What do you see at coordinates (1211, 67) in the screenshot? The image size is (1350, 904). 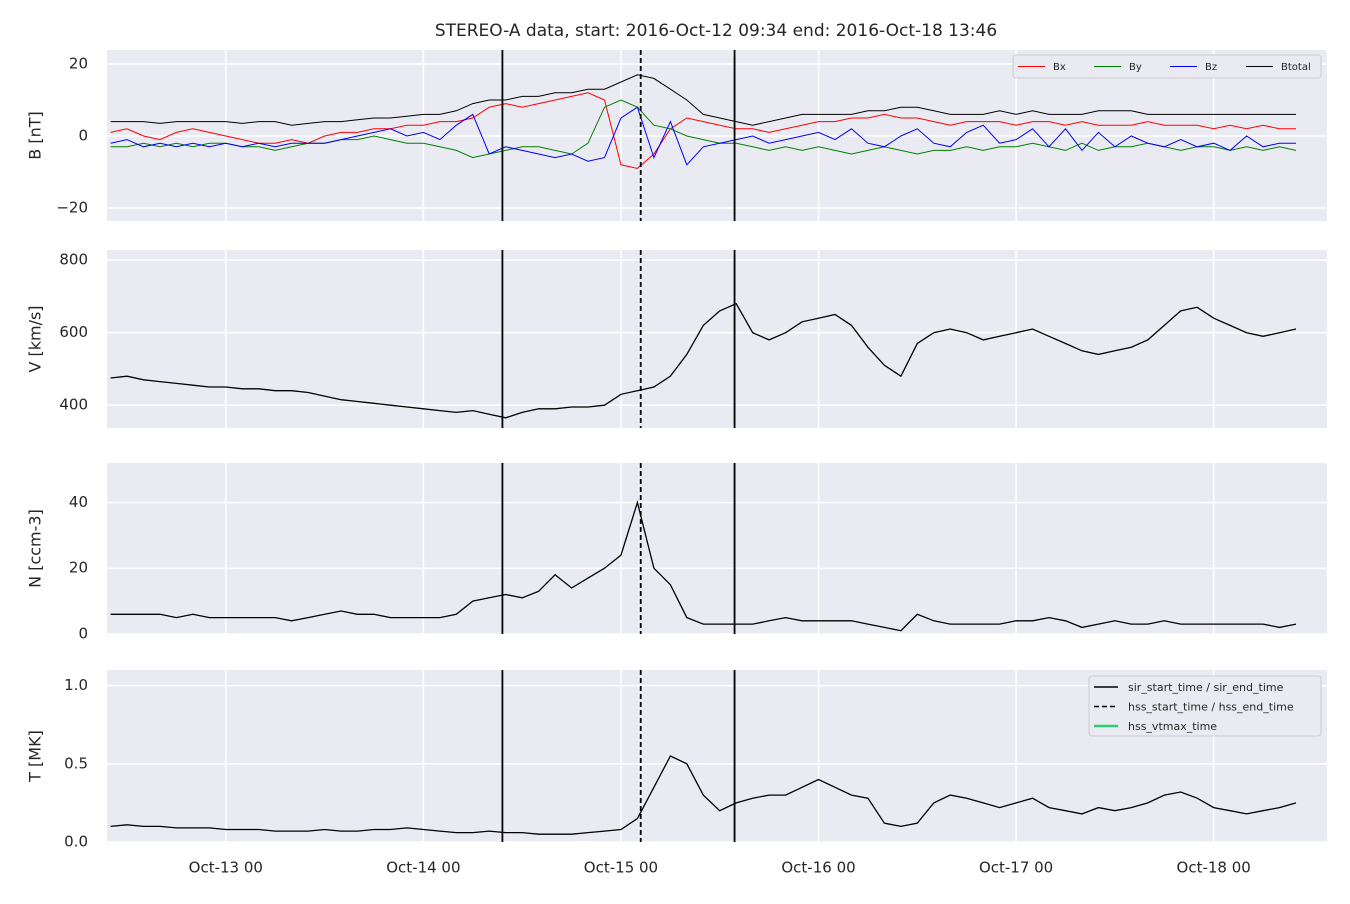 I see `legend-label: Bz` at bounding box center [1211, 67].